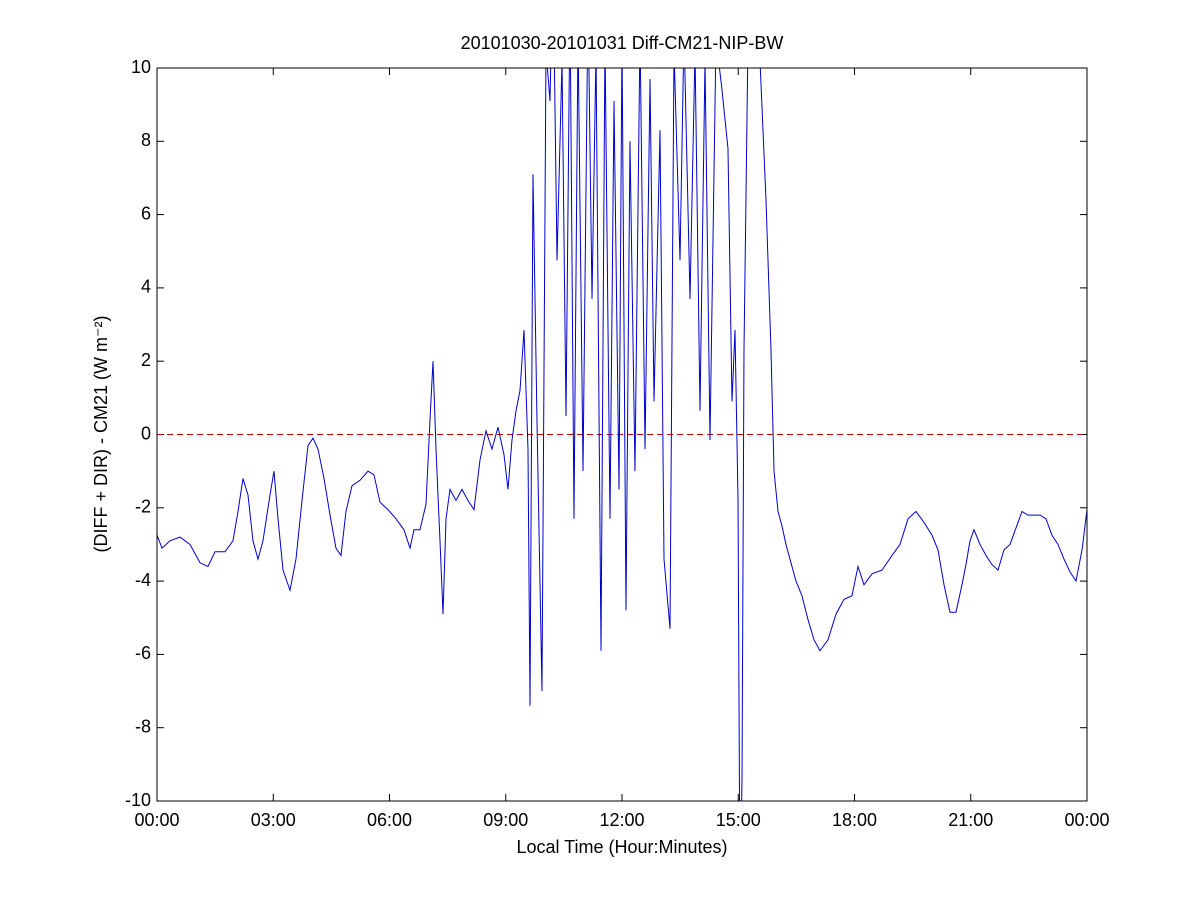 The width and height of the screenshot is (1201, 901). I want to click on y-tick-label: -2, so click(143, 507).